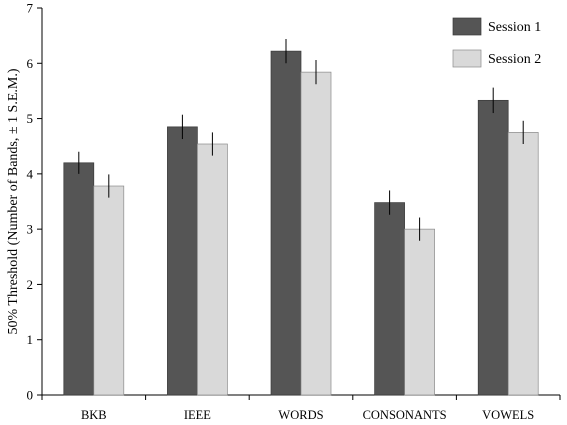  I want to click on x-category-label: VOWELS, so click(508, 415).